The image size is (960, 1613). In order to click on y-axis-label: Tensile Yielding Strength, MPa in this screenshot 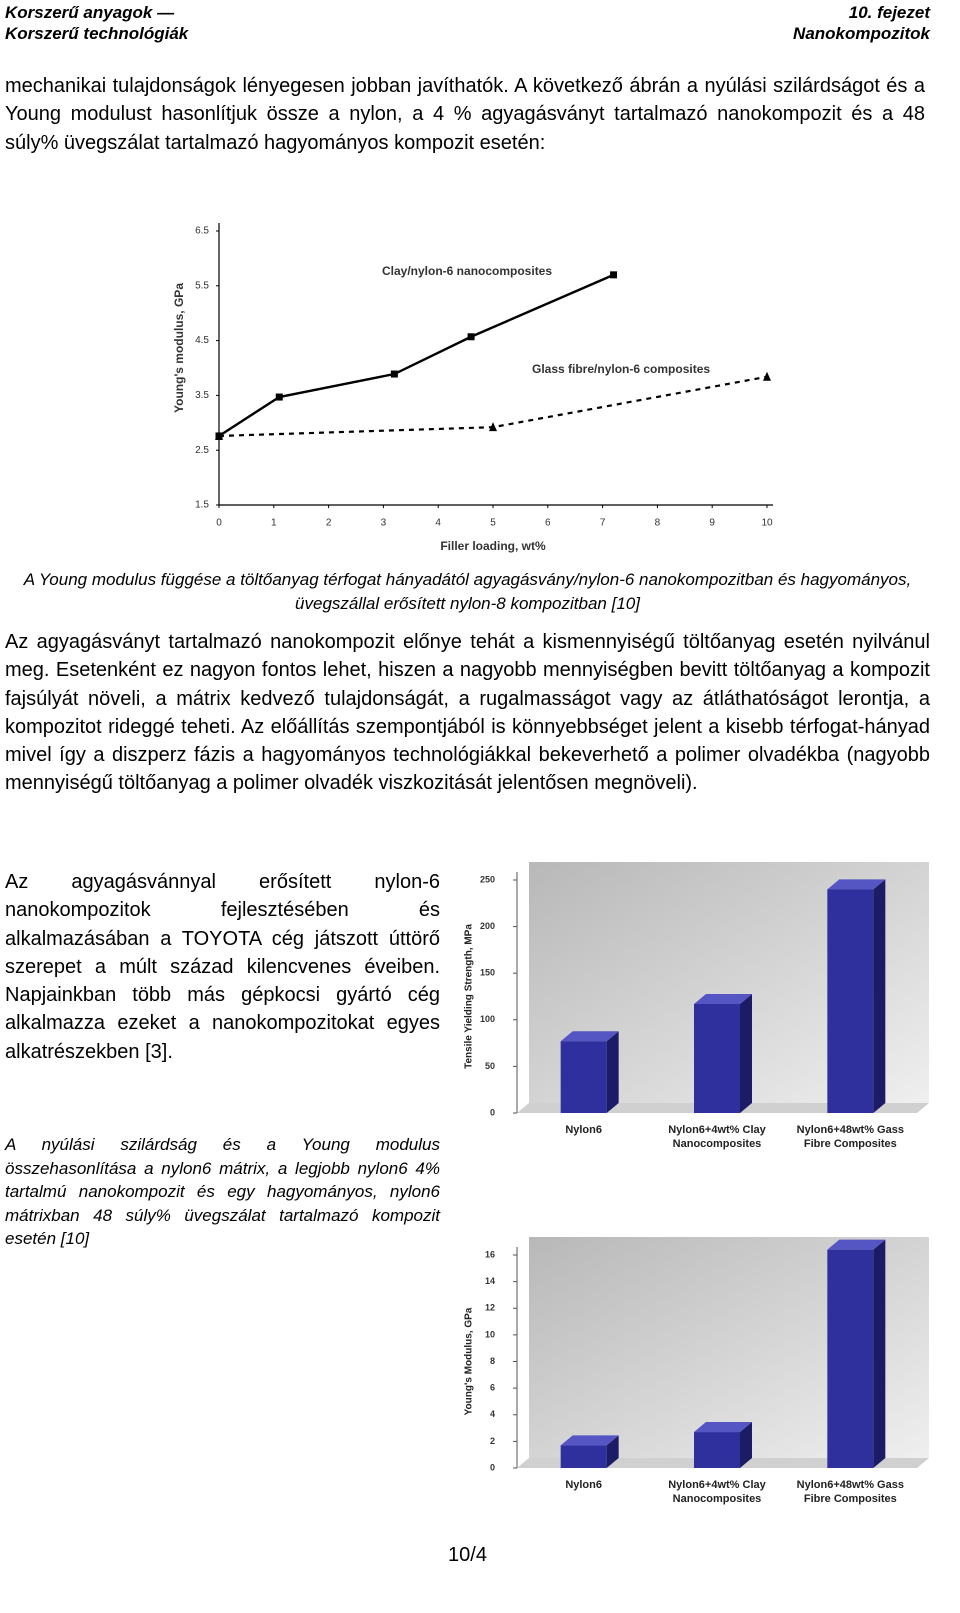, I will do `click(469, 996)`.